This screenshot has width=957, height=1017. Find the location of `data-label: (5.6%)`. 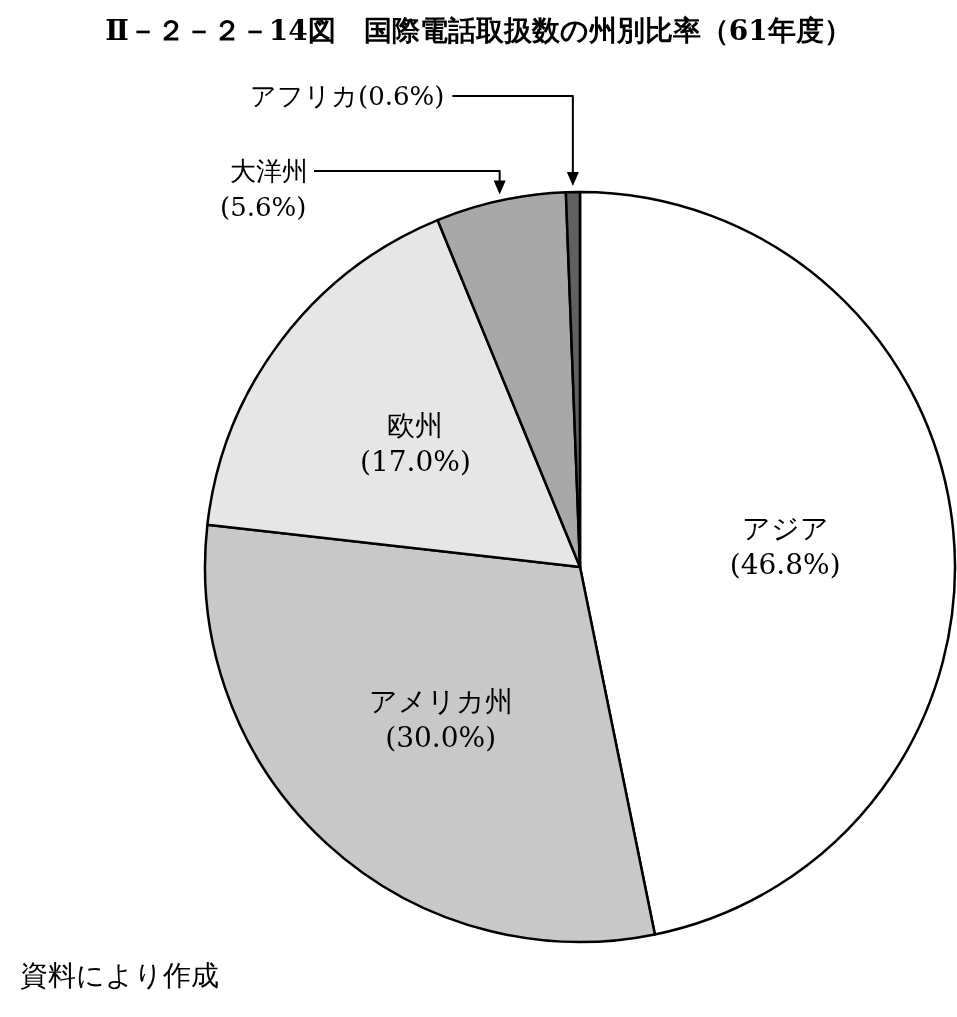

data-label: (5.6%) is located at coordinates (263, 207).